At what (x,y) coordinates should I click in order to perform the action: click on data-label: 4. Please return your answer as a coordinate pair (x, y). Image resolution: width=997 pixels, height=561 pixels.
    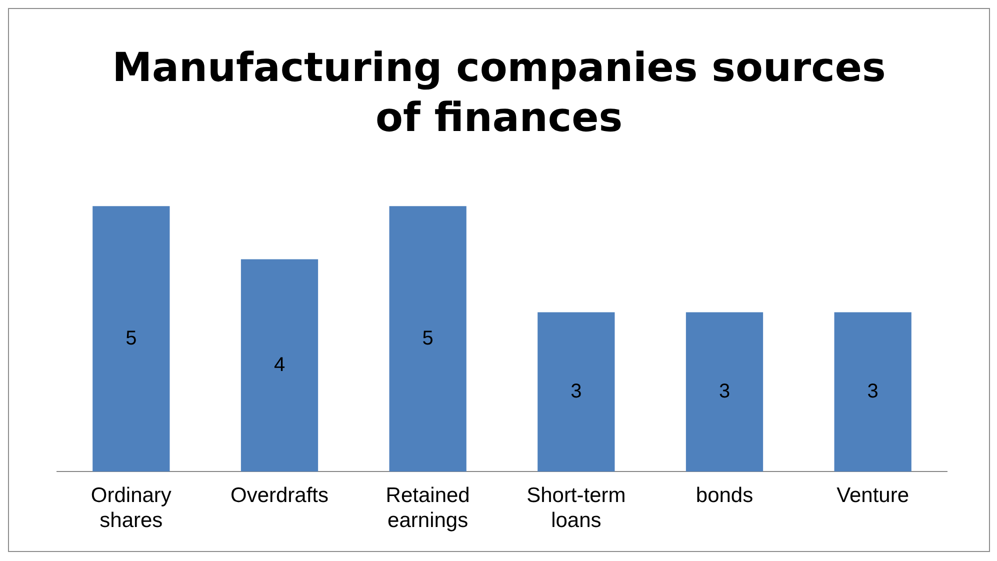
    Looking at the image, I should click on (280, 365).